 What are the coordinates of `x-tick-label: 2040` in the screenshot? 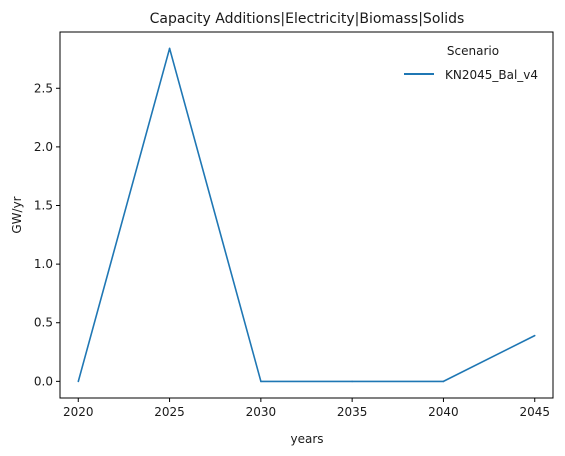 It's located at (443, 412).